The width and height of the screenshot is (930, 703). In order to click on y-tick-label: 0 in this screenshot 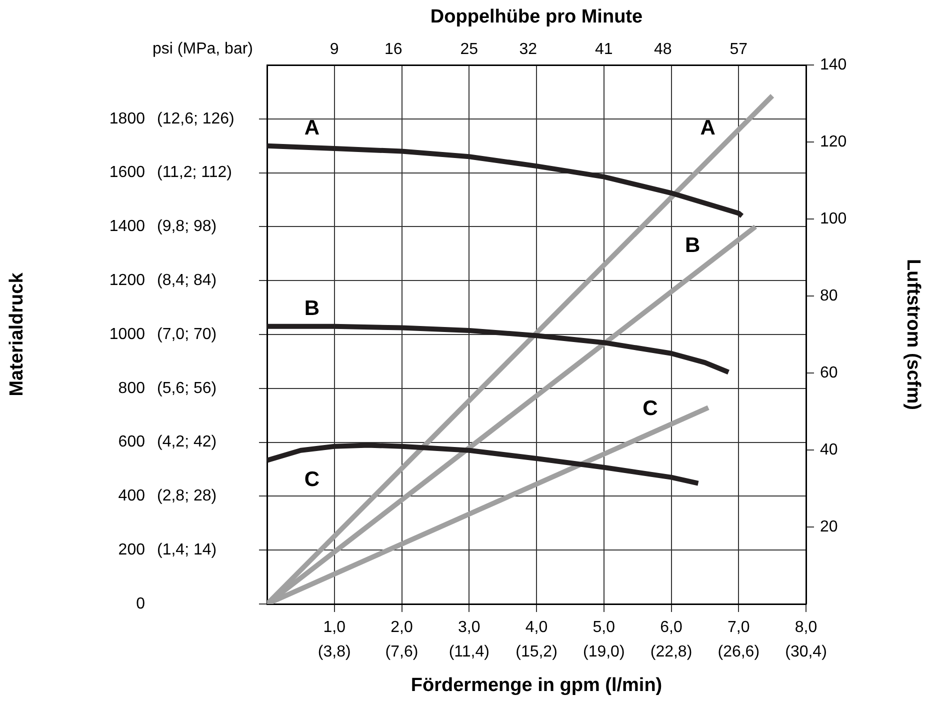, I will do `click(141, 603)`.